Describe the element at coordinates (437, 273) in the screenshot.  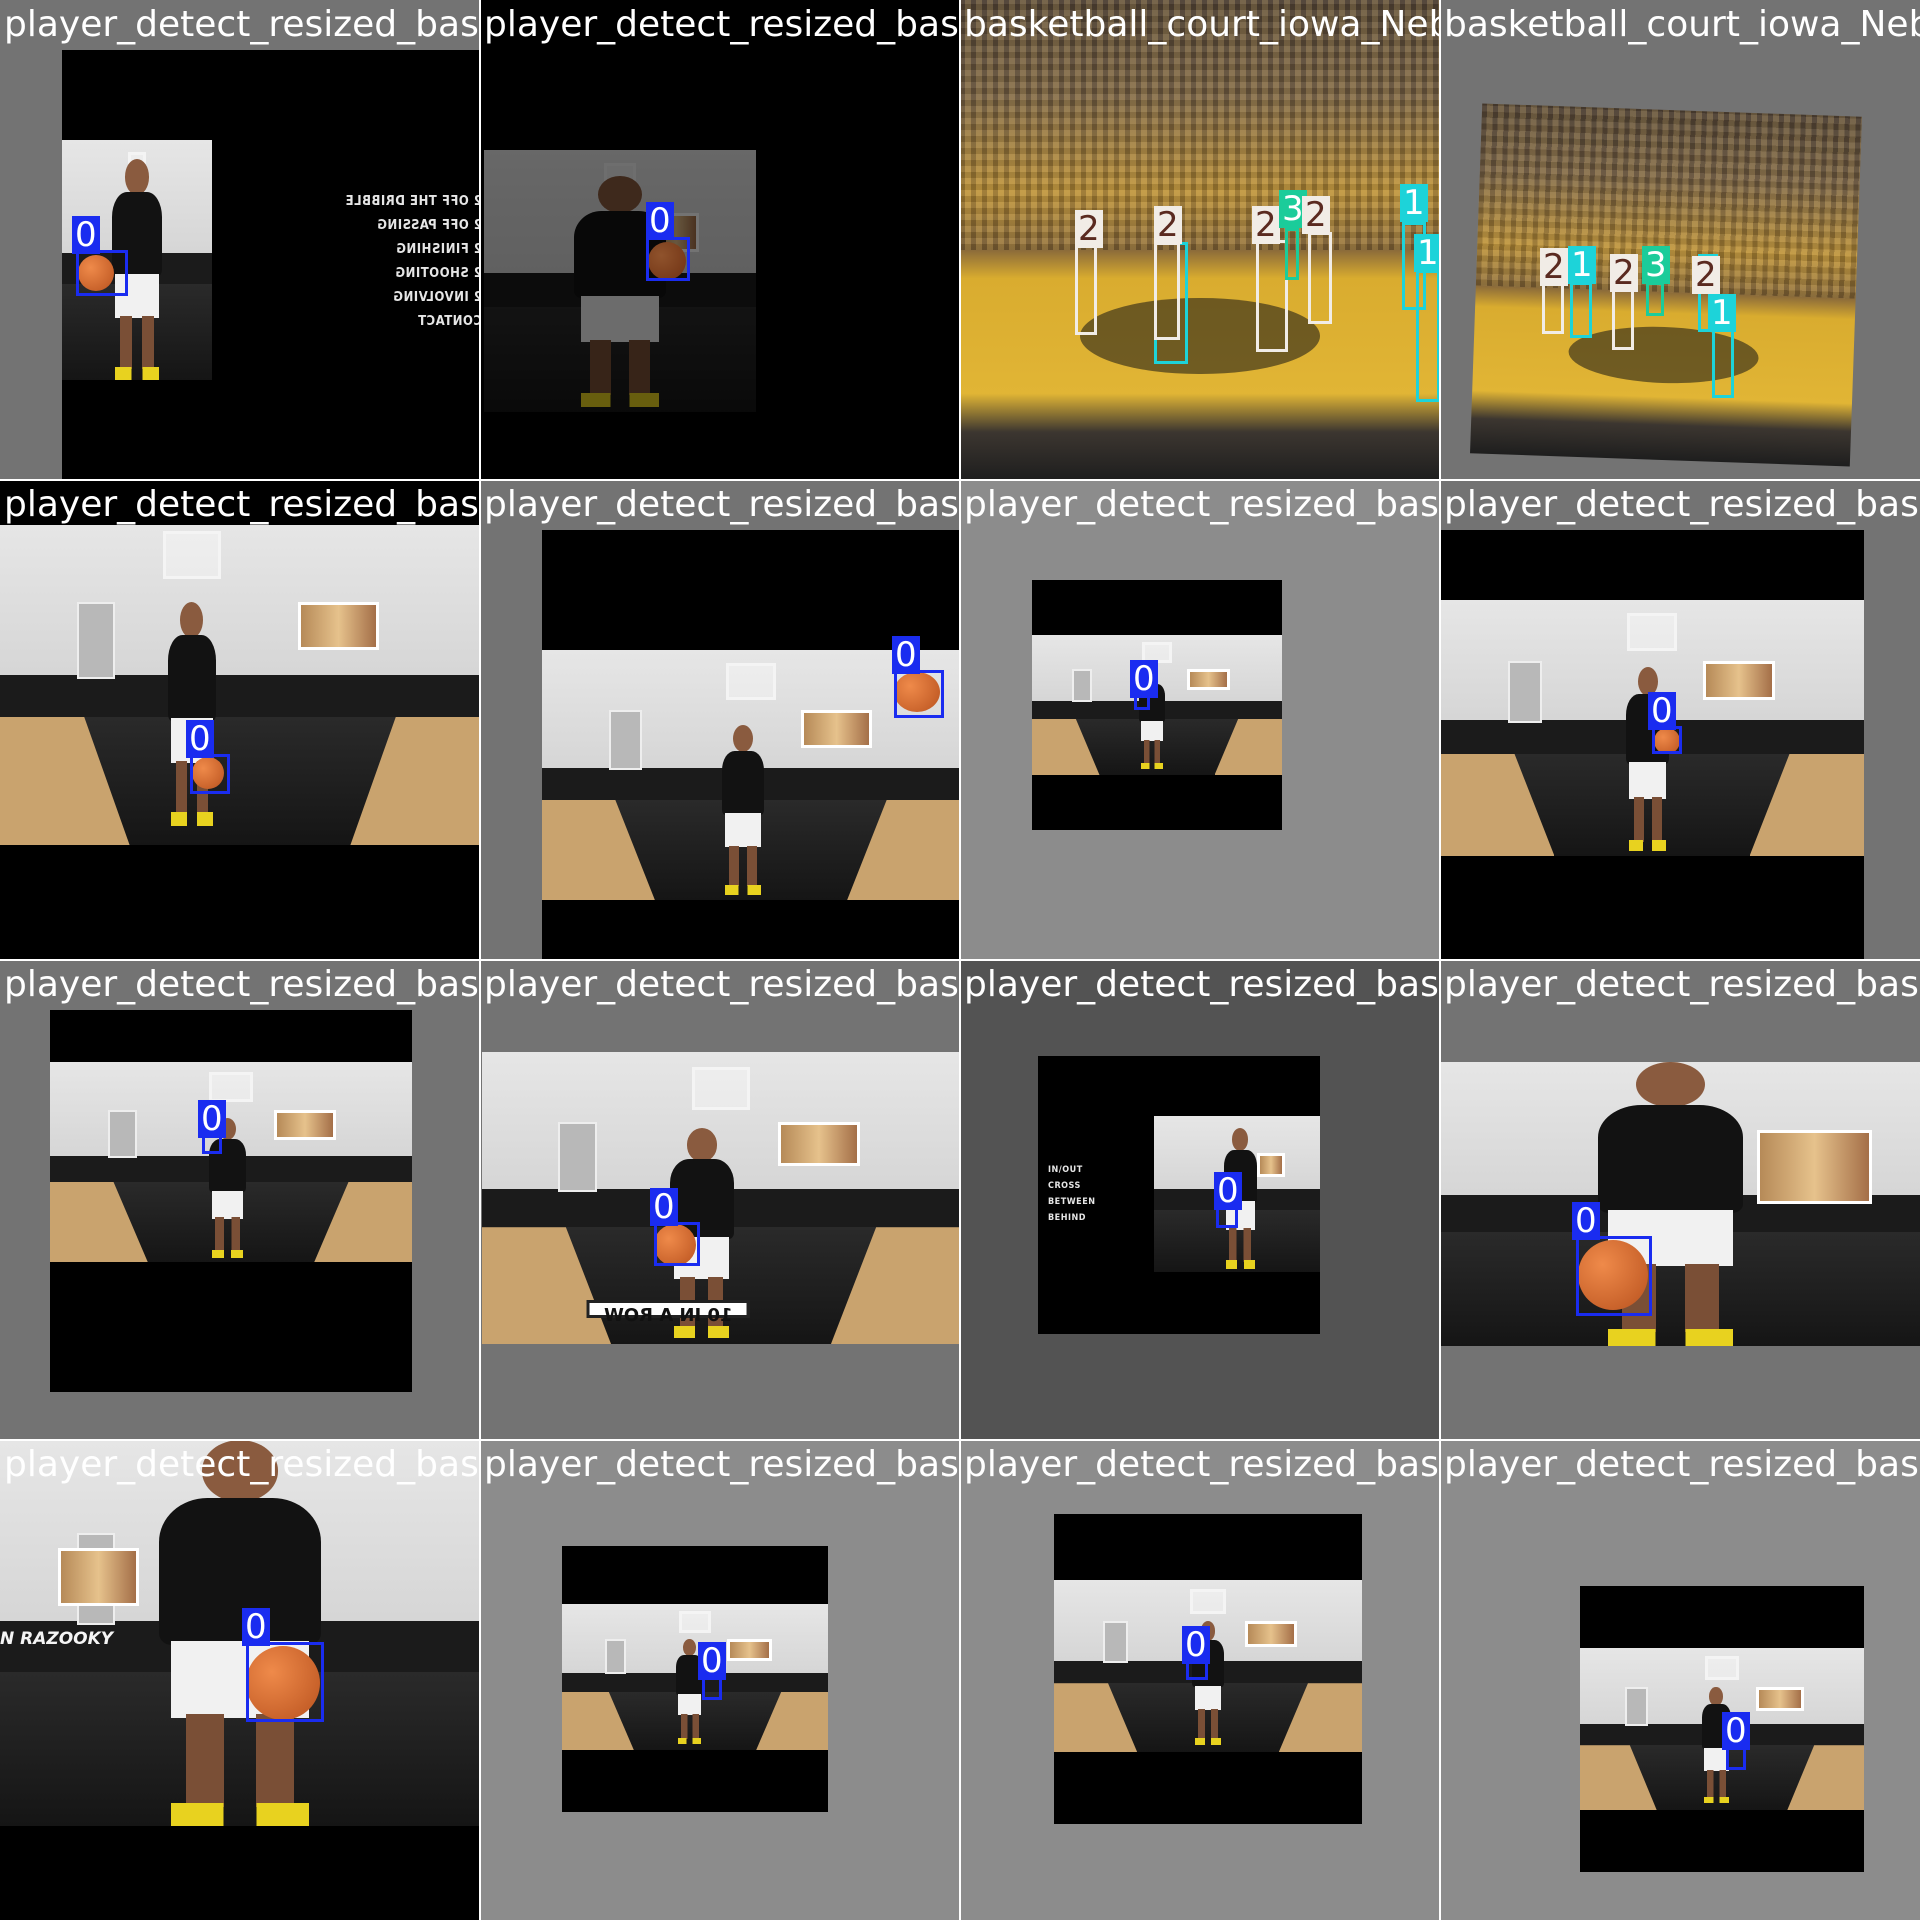
I see `drill-item: 2 SHOOTING` at that location.